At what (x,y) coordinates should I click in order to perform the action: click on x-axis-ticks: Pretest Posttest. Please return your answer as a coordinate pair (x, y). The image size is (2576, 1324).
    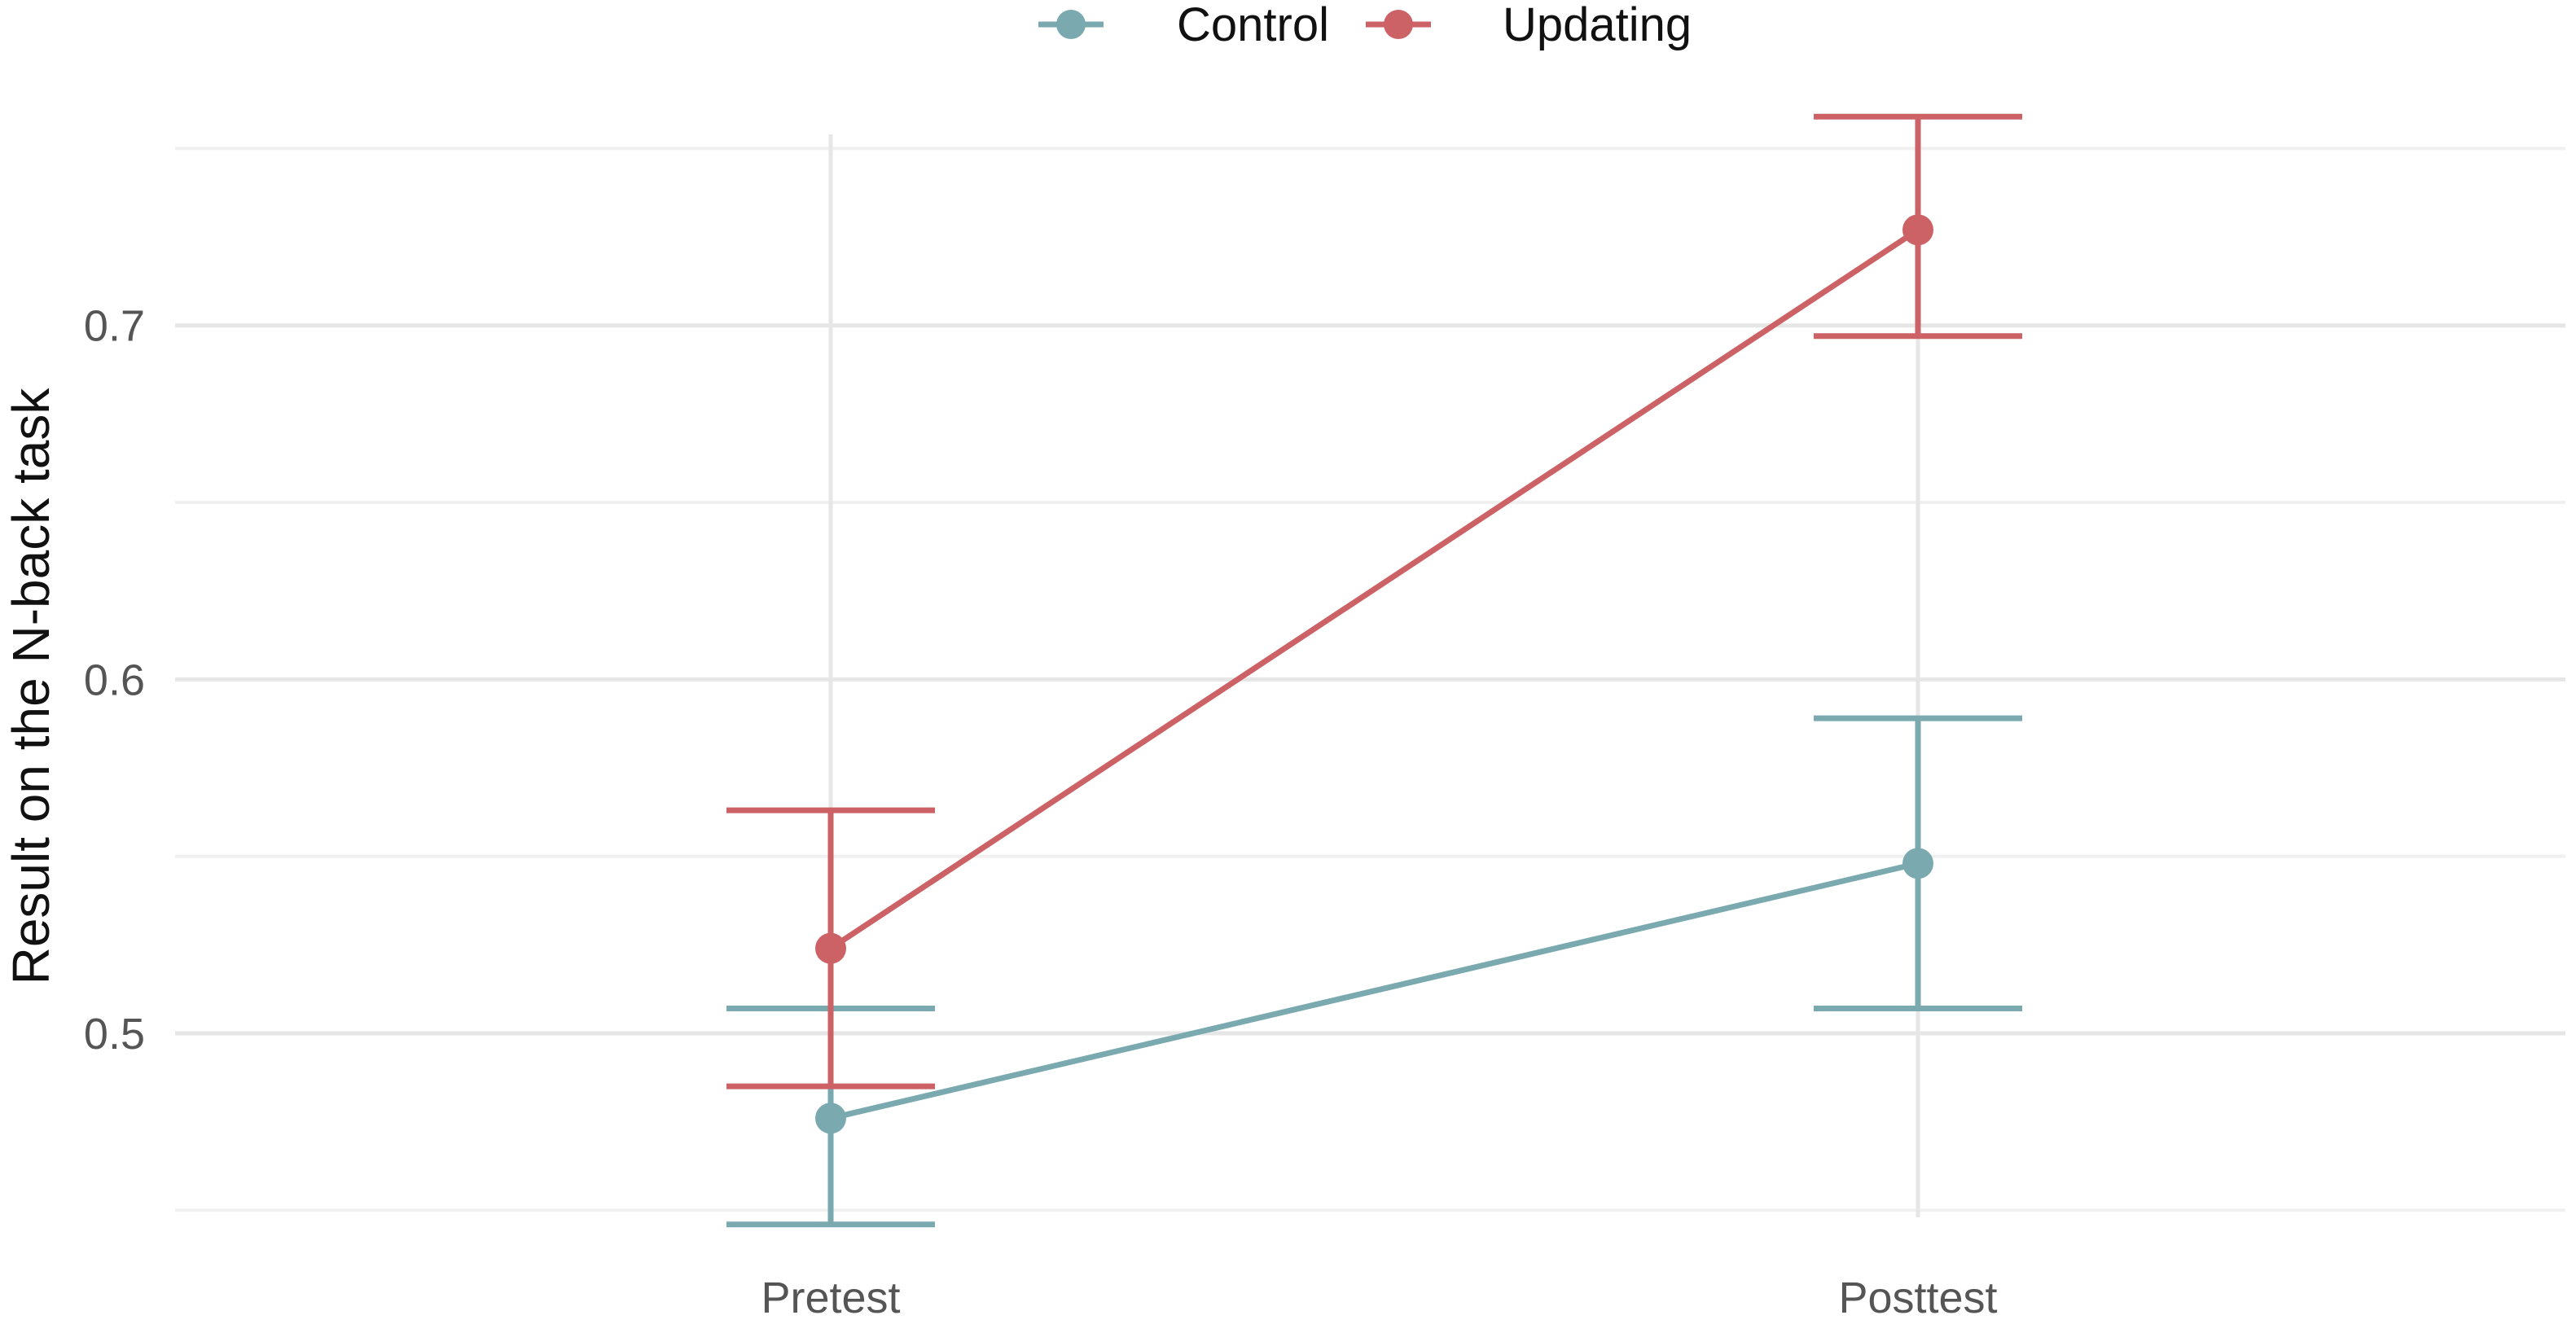
    Looking at the image, I should click on (1379, 1298).